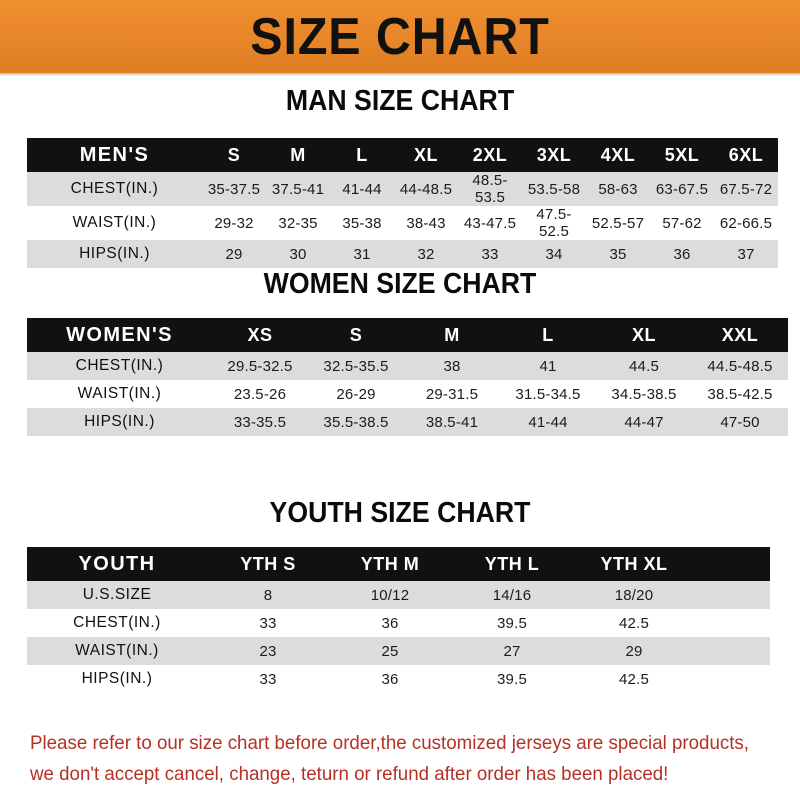 Image resolution: width=800 pixels, height=800 pixels. Describe the element at coordinates (548, 366) in the screenshot. I see `table-cell: 41` at that location.